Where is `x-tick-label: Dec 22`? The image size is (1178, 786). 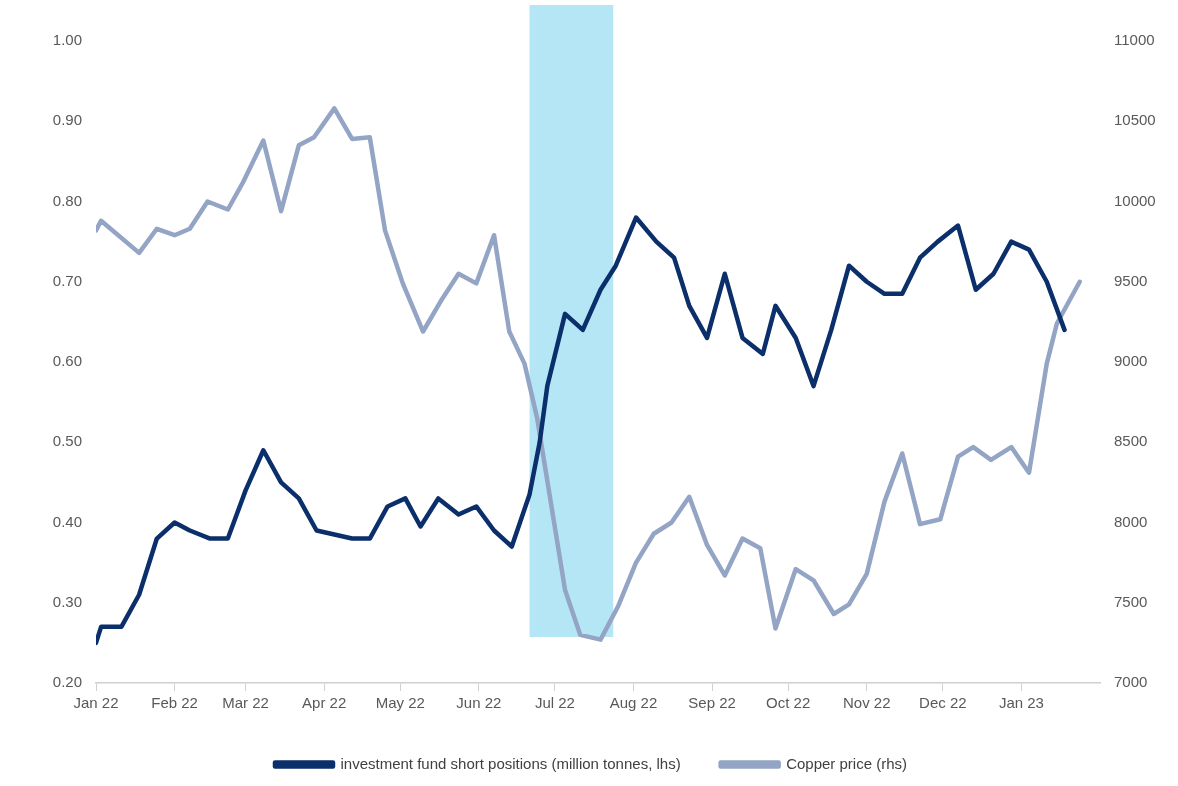
x-tick-label: Dec 22 is located at coordinates (943, 703).